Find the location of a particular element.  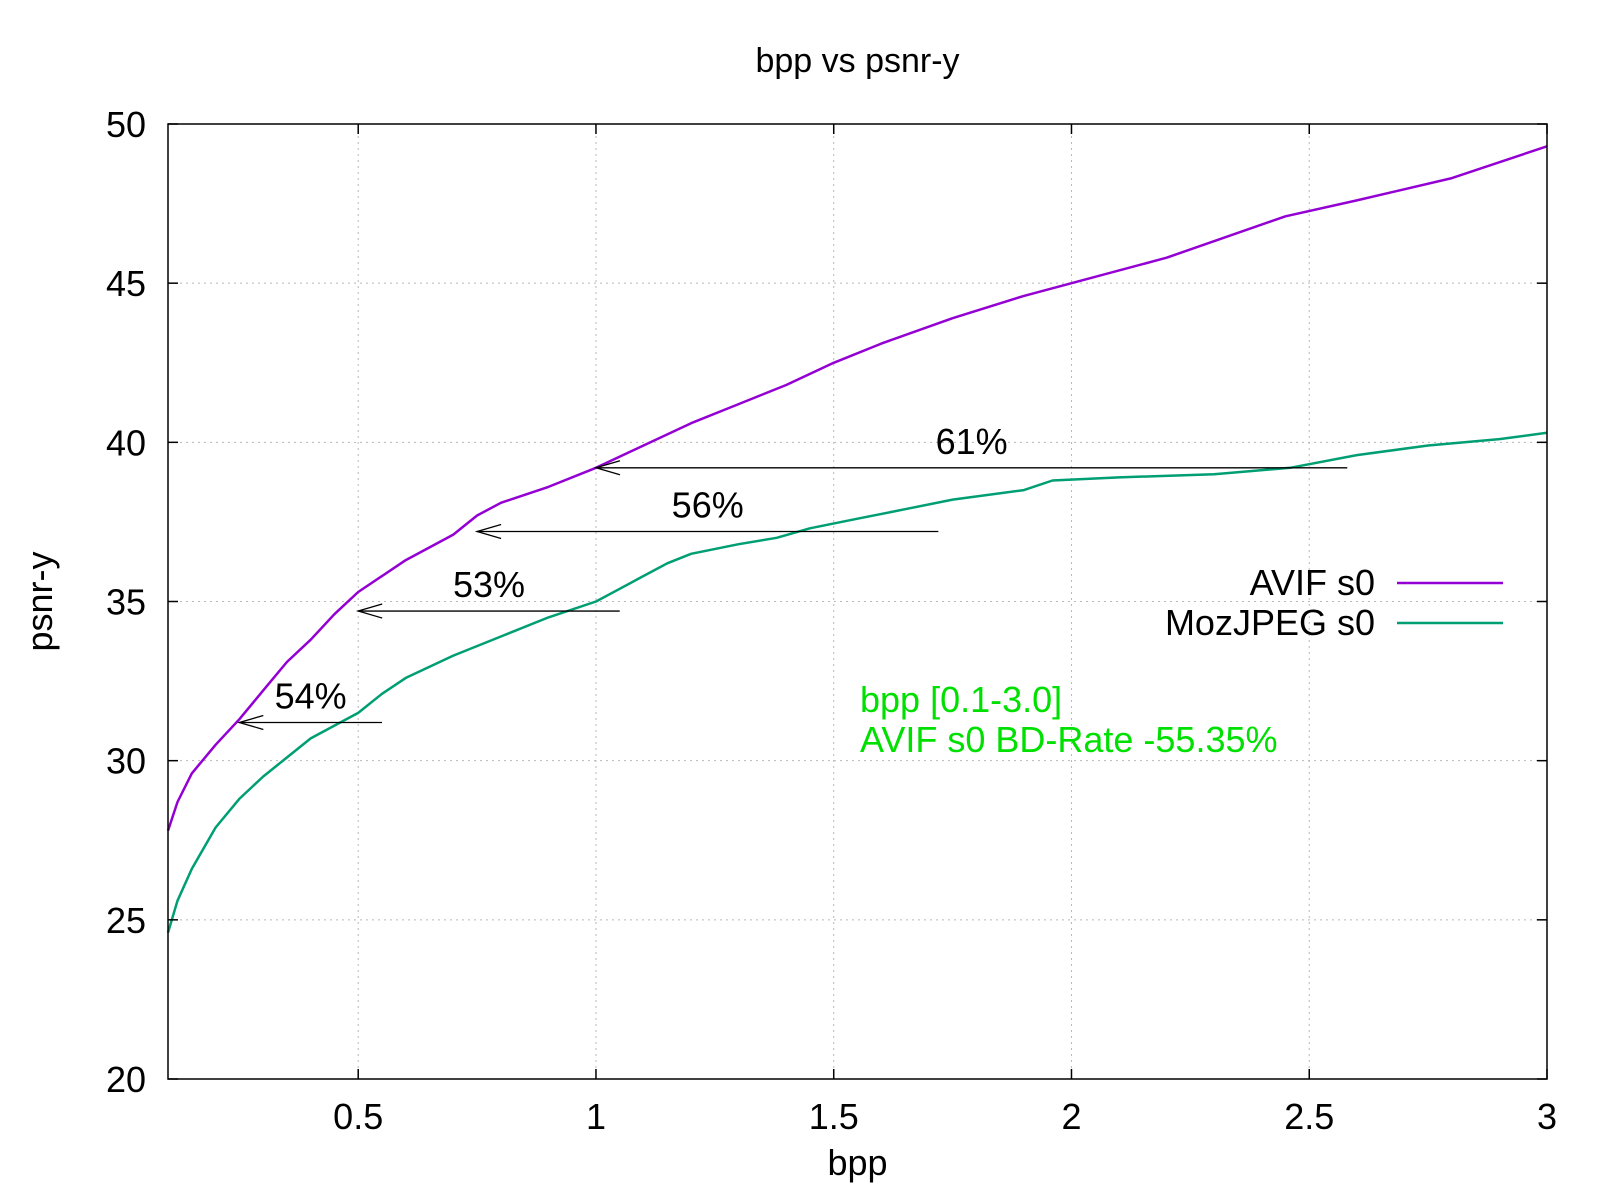

legend-label-mozjpeg: MozJPEG s0 is located at coordinates (1270, 622).